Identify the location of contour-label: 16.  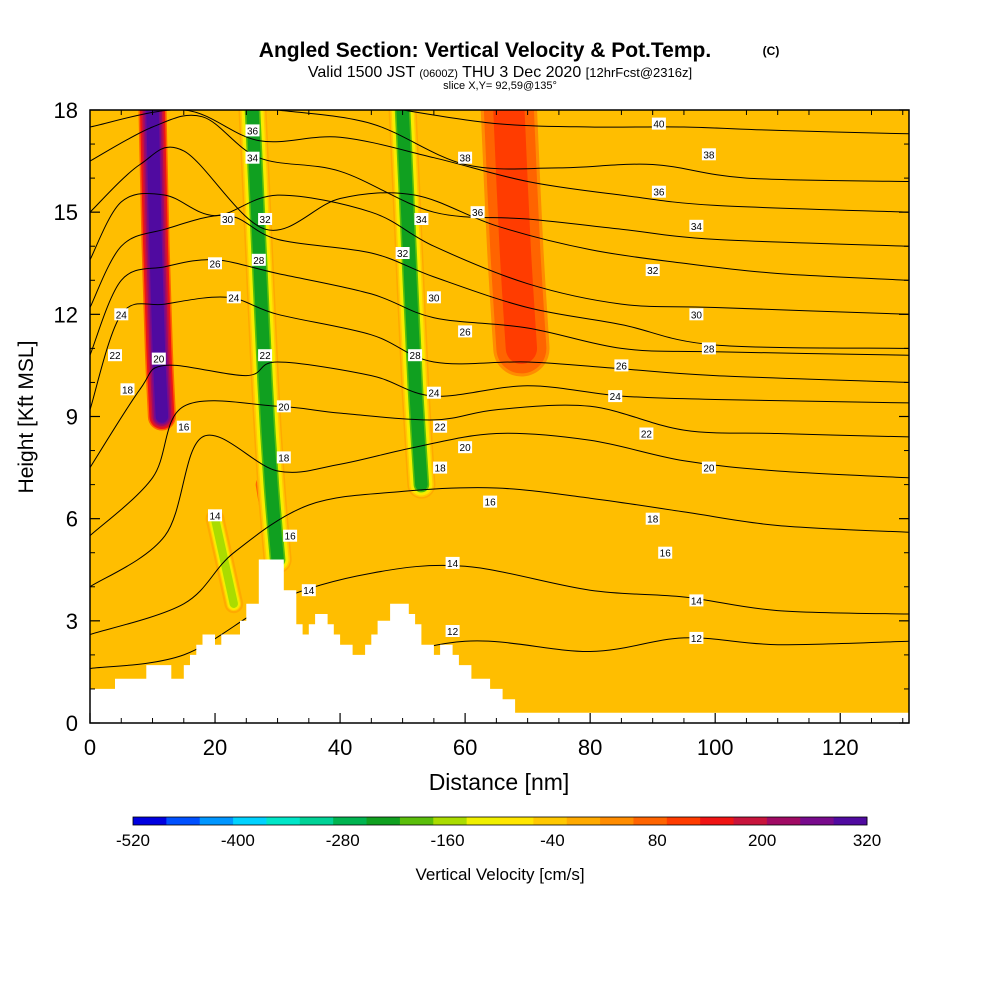
(490, 502).